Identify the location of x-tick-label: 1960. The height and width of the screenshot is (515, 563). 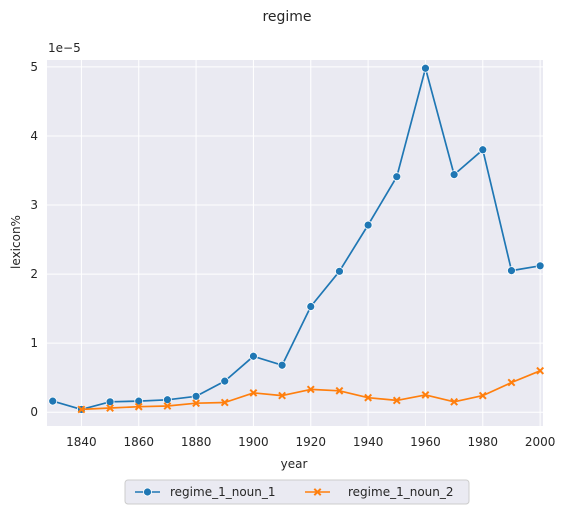
(425, 442).